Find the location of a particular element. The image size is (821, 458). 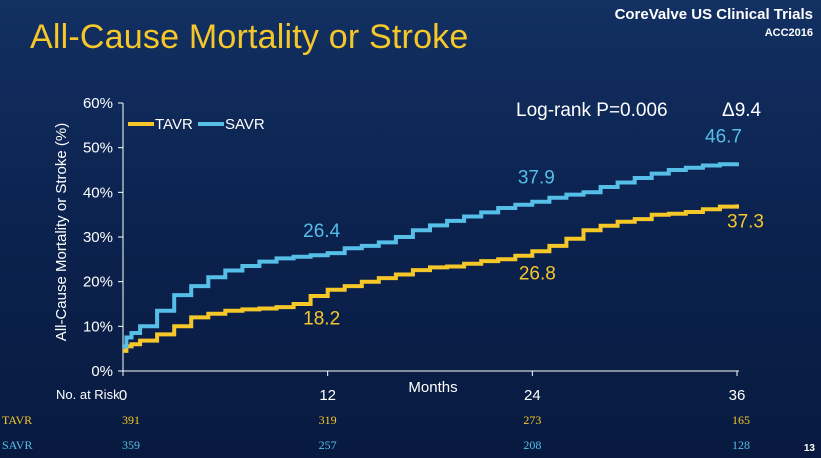

data-label-savr: 46.7 is located at coordinates (723, 136).